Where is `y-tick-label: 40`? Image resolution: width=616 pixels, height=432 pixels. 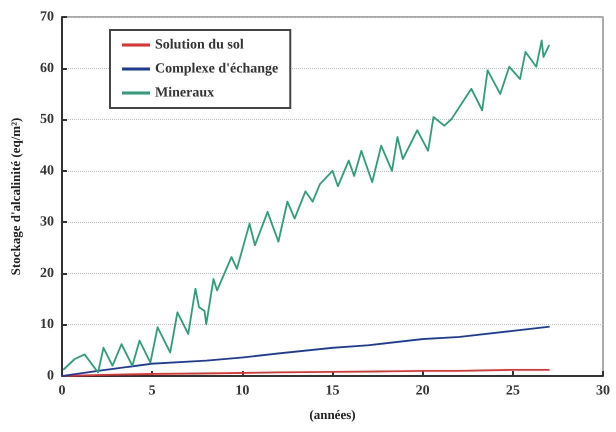
y-tick-label: 40 is located at coordinates (47, 170).